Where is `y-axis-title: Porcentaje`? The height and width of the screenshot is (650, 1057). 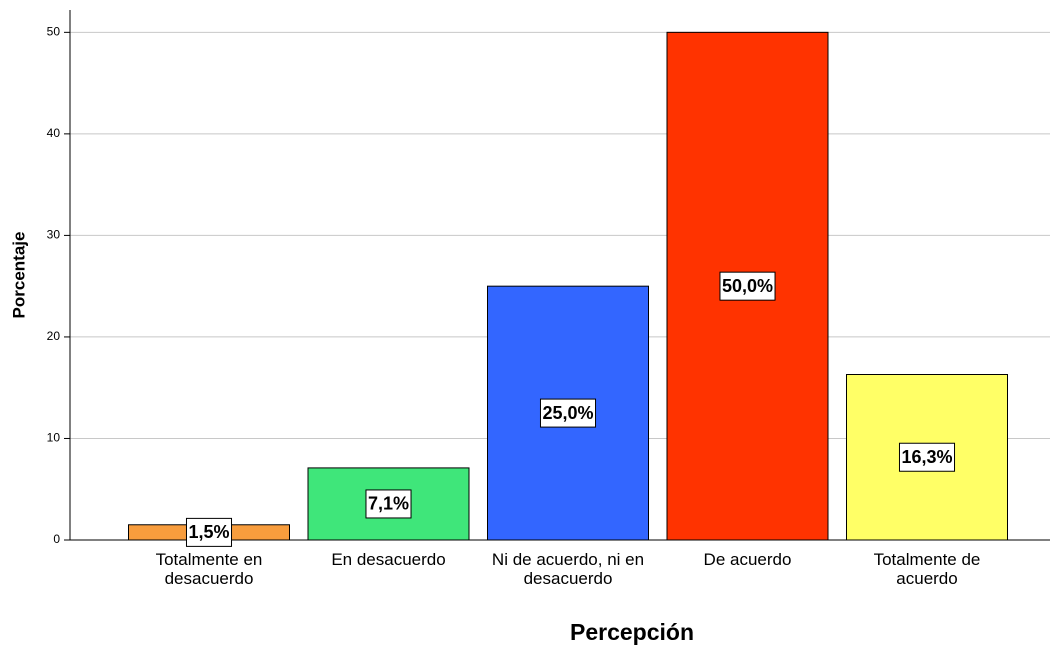 y-axis-title: Porcentaje is located at coordinates (18, 275).